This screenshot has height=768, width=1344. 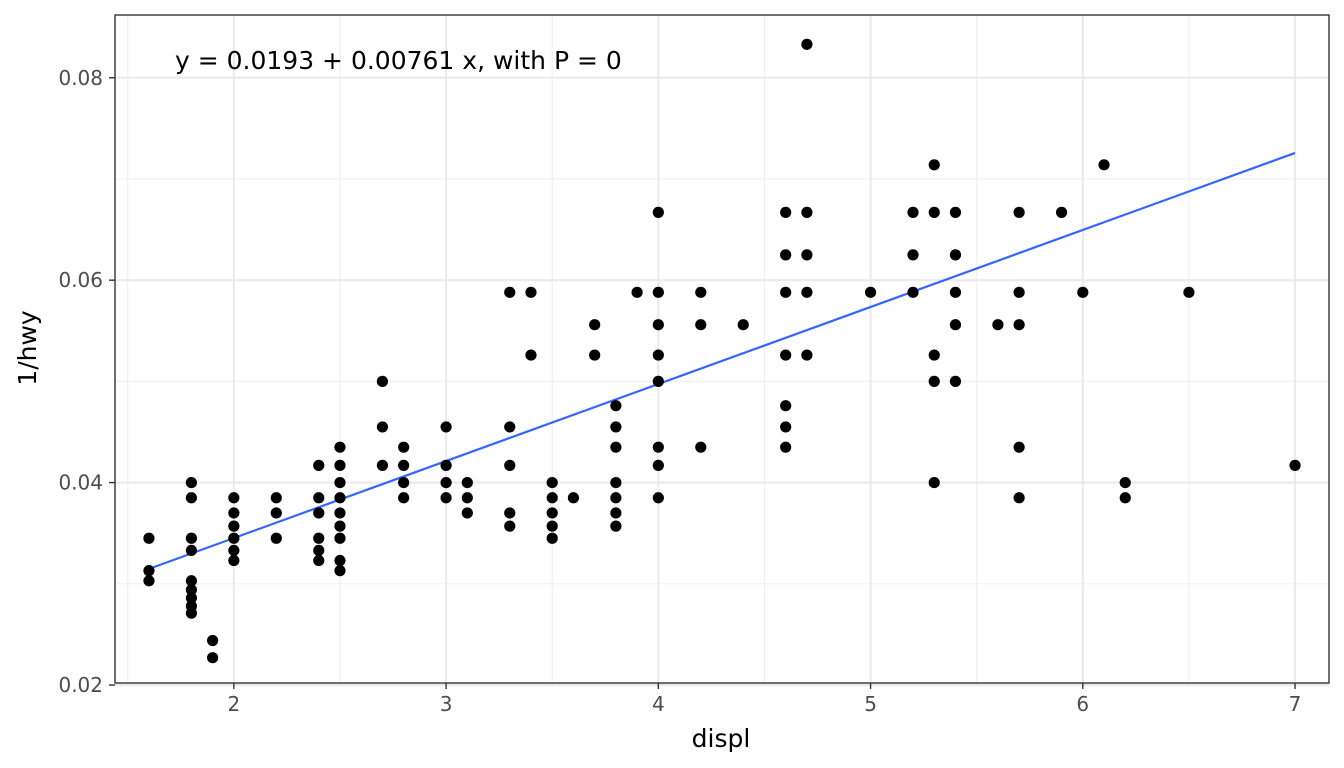 What do you see at coordinates (1295, 704) in the screenshot?
I see `x-tick-label: 7` at bounding box center [1295, 704].